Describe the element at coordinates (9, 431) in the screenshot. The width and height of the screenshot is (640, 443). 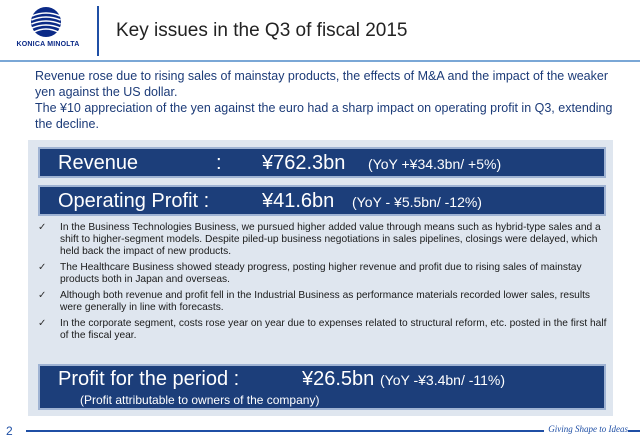
I see `page-number: 2` at that location.